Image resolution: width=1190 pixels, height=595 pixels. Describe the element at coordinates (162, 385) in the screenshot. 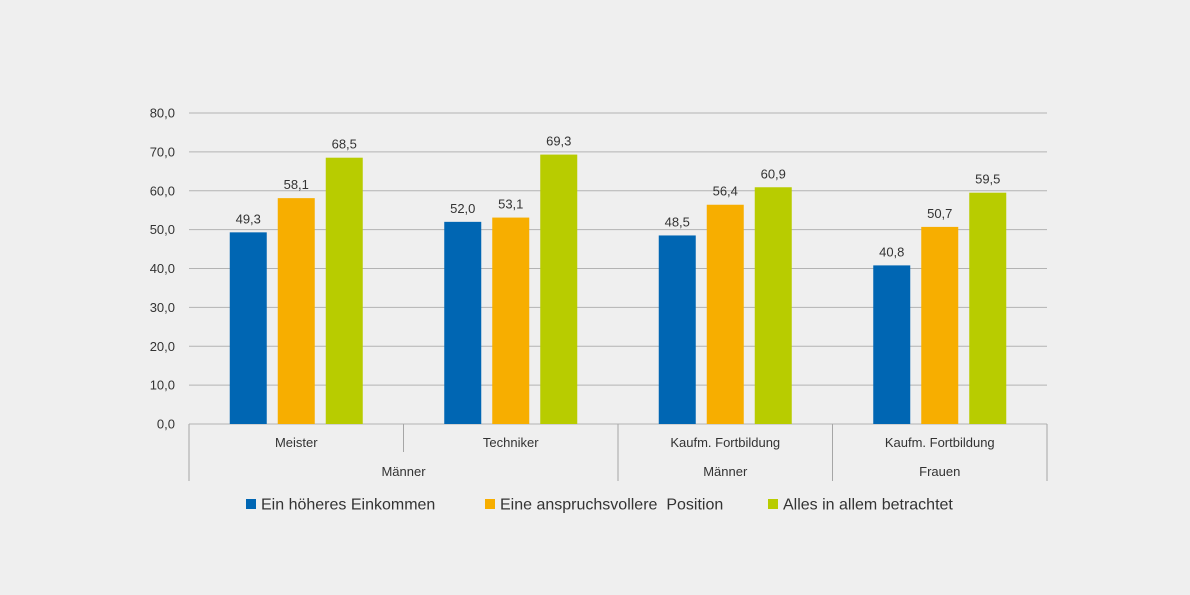

I see `y-tick-label: 10,0` at that location.